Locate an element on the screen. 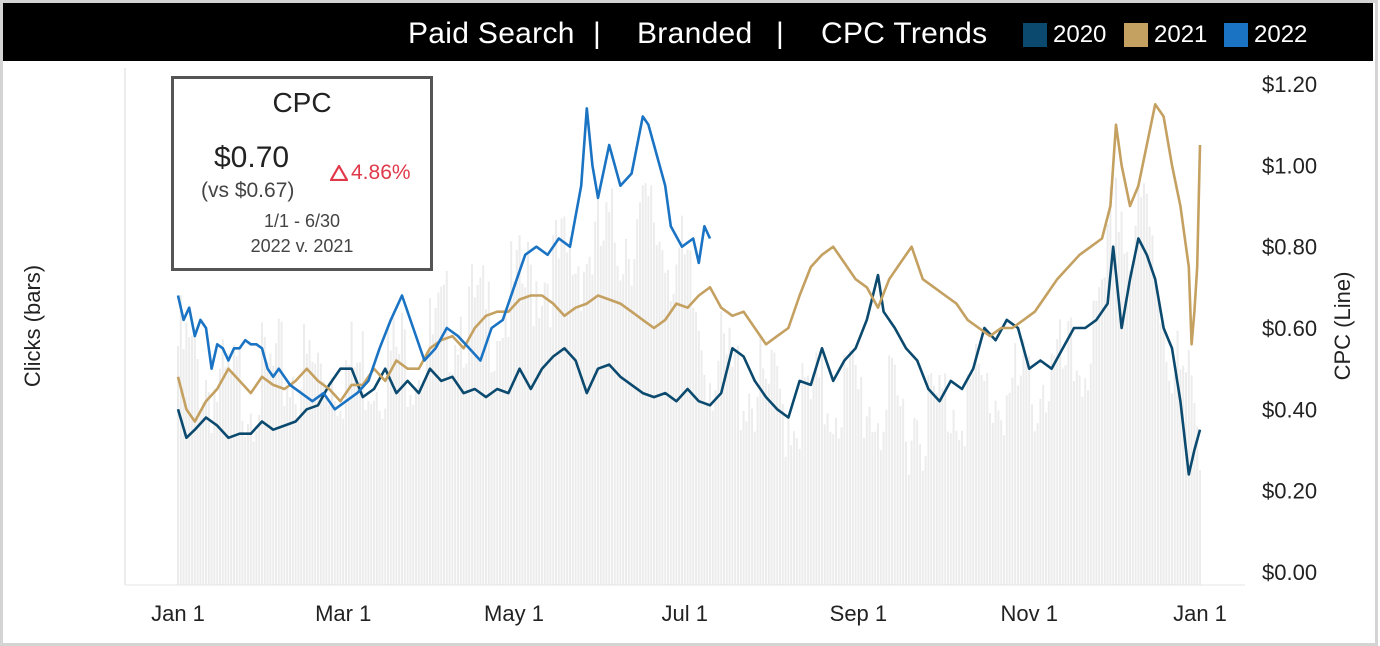 The height and width of the screenshot is (646, 1380). legend-item-2022: 2022 is located at coordinates (1265, 35).